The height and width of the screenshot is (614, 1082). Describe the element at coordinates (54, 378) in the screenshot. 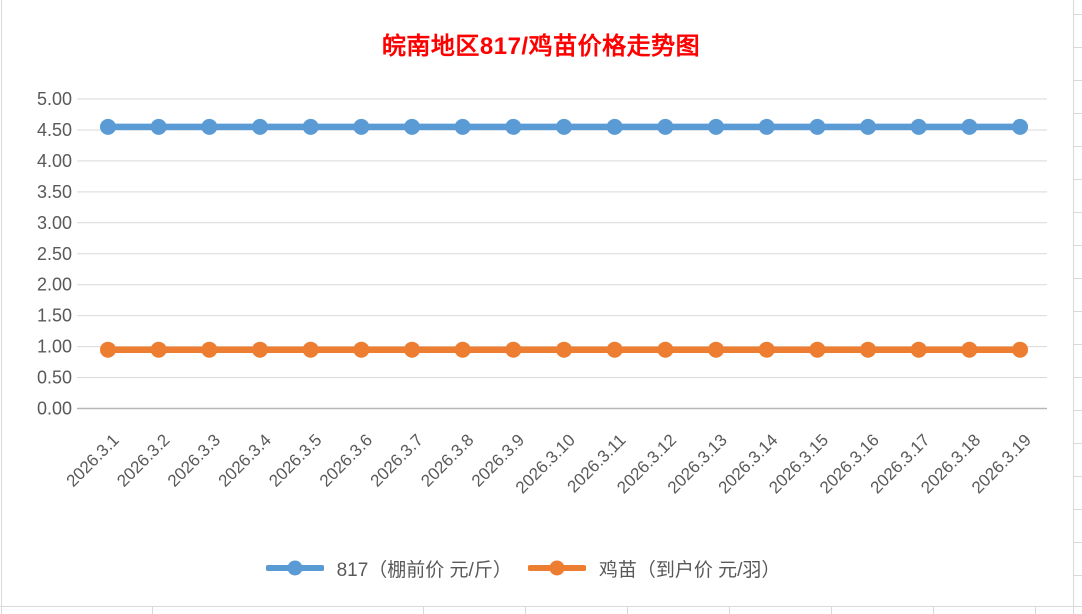

I see `svg-text: 0.50` at that location.